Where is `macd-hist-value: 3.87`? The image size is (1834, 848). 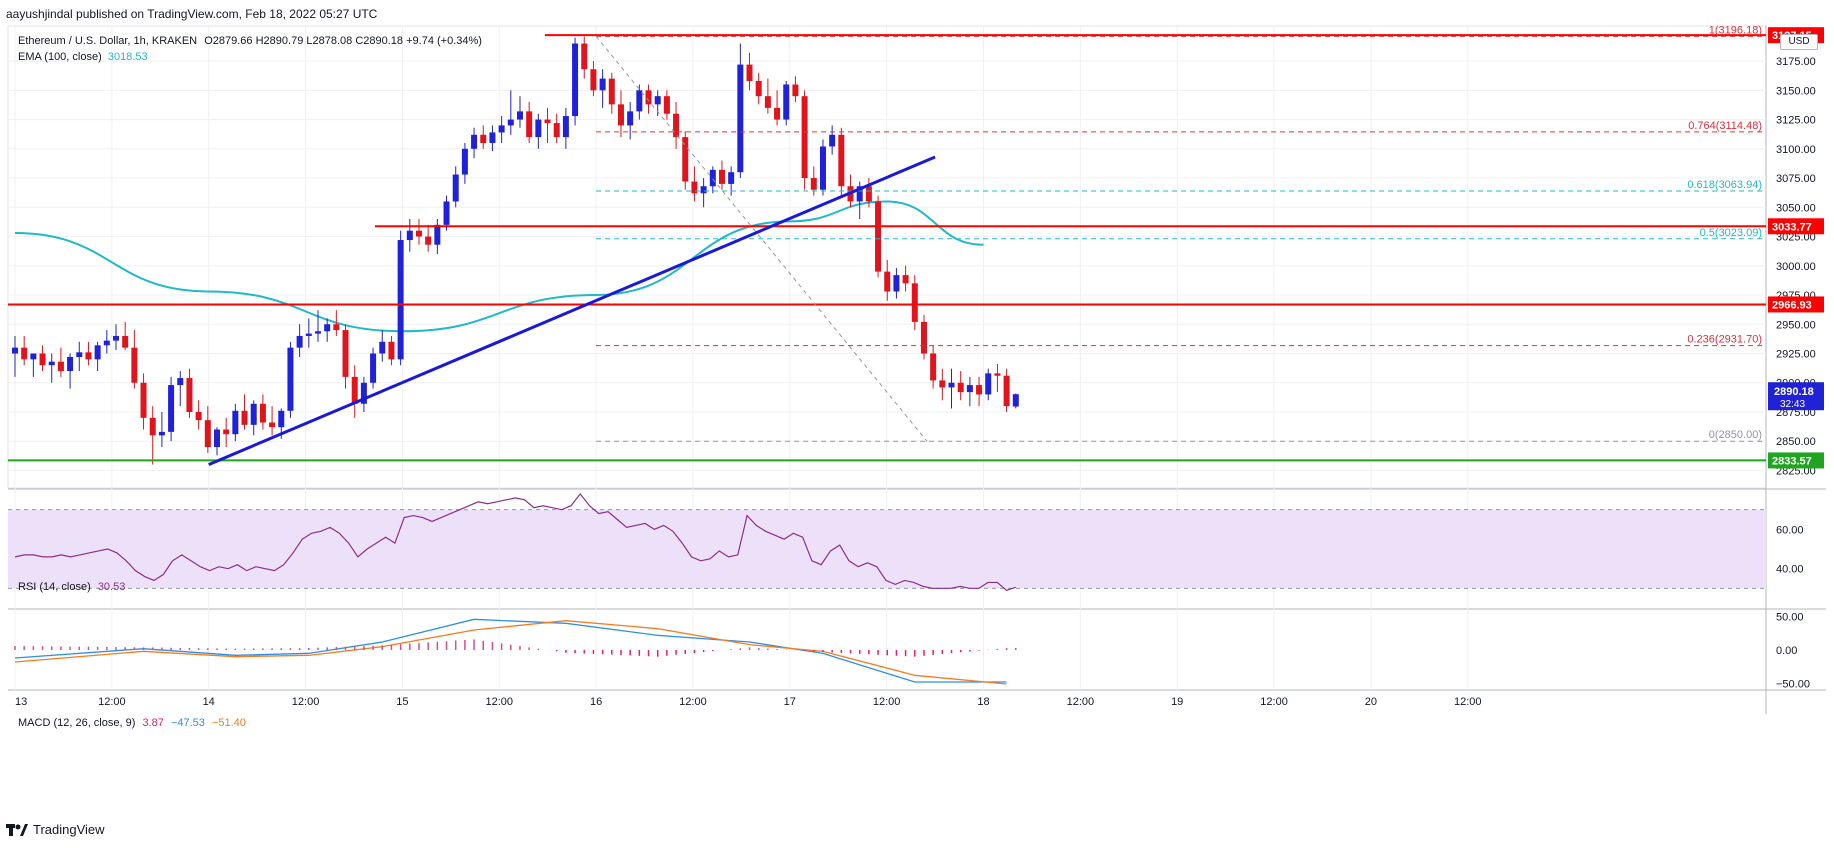 macd-hist-value: 3.87 is located at coordinates (153, 723).